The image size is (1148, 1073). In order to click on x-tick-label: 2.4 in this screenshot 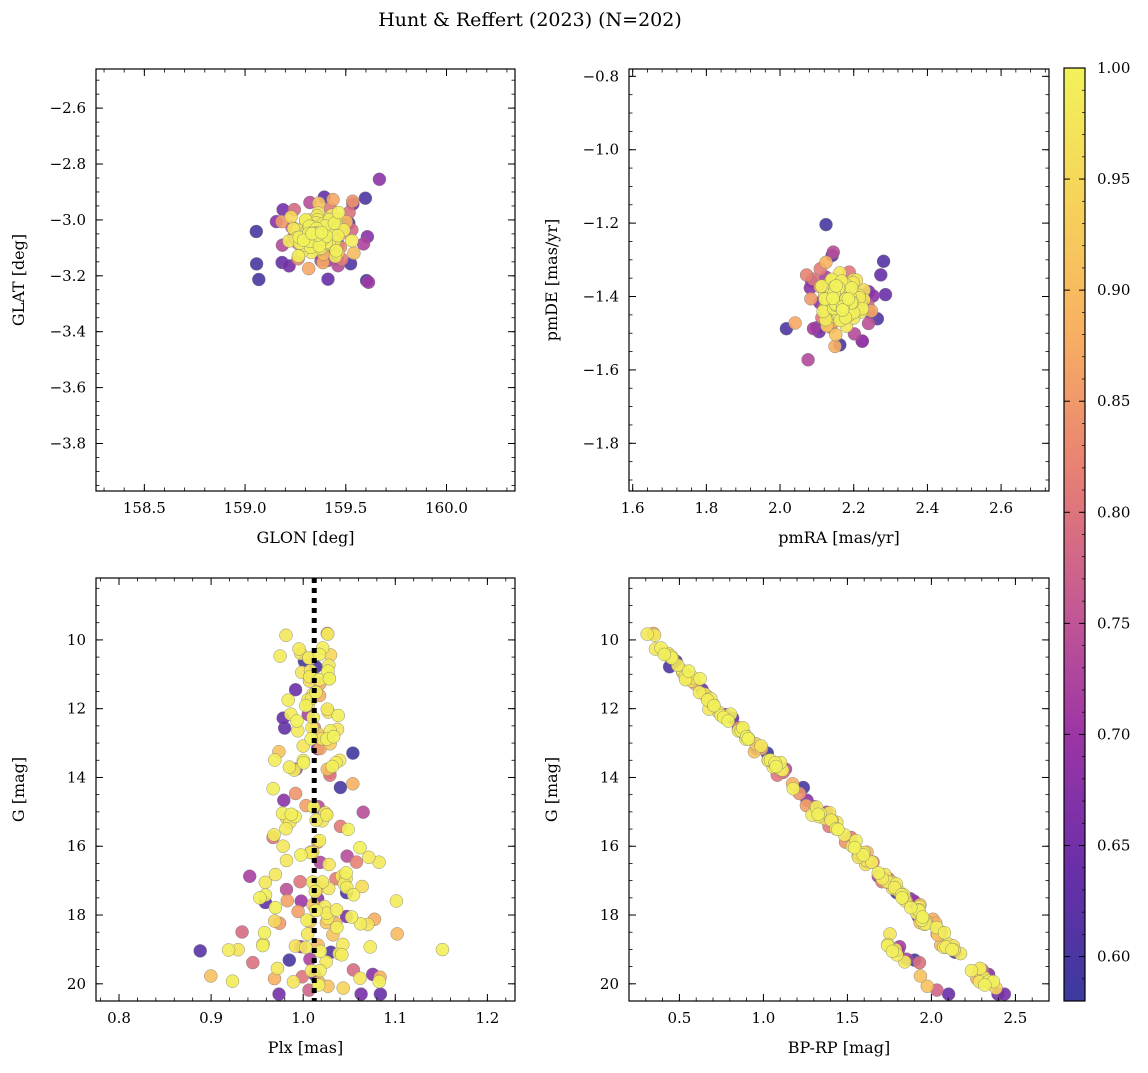, I will do `click(927, 508)`.